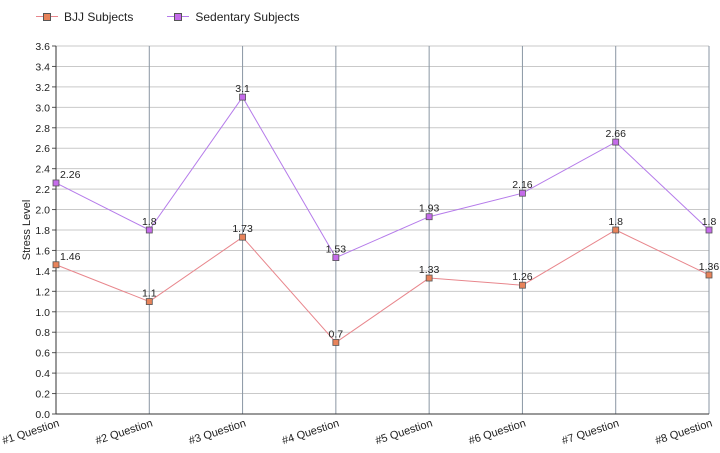 The image size is (720, 453). Describe the element at coordinates (42, 354) in the screenshot. I see `y-tick-label: 0.6` at that location.